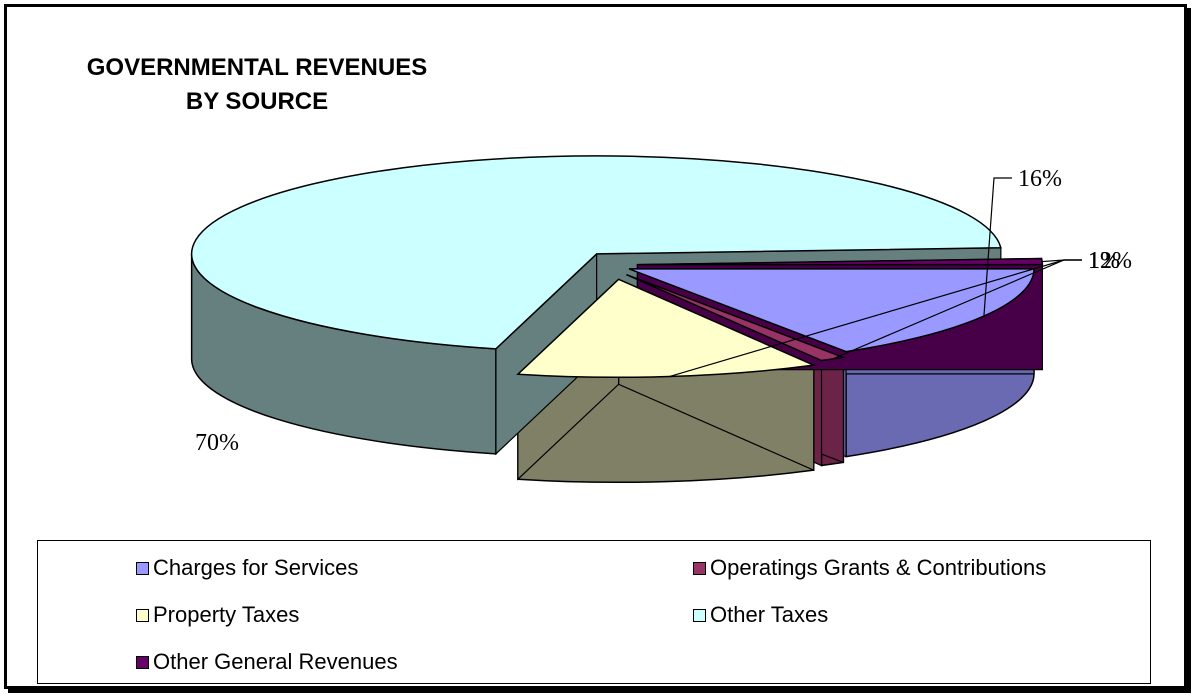 This screenshot has height=696, width=1194. I want to click on data-label-charges-for-services: 16%, so click(1040, 179).